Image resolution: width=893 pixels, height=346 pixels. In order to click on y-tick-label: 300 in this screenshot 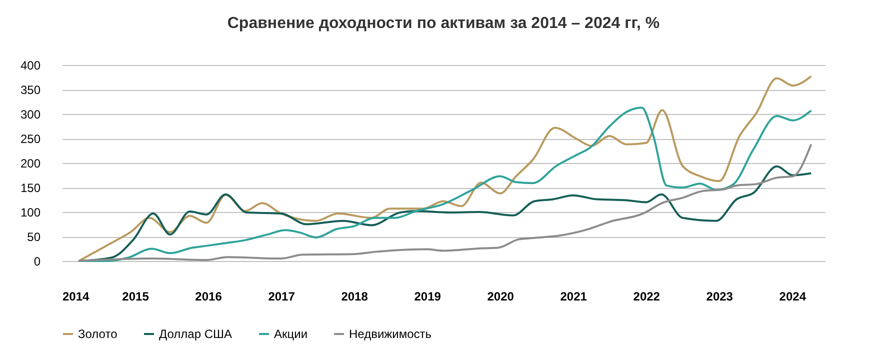, I will do `click(30, 115)`.